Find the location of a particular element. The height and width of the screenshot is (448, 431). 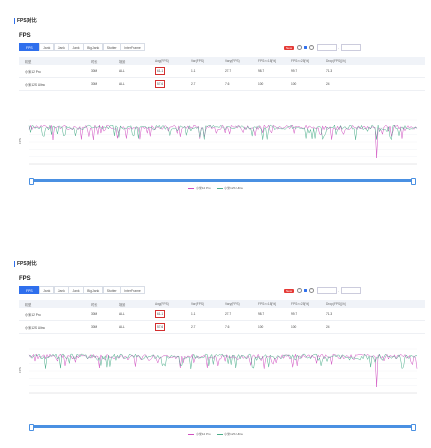

chart-legend: 小米12 Pro 小米12S Ultra is located at coordinates (215, 434).